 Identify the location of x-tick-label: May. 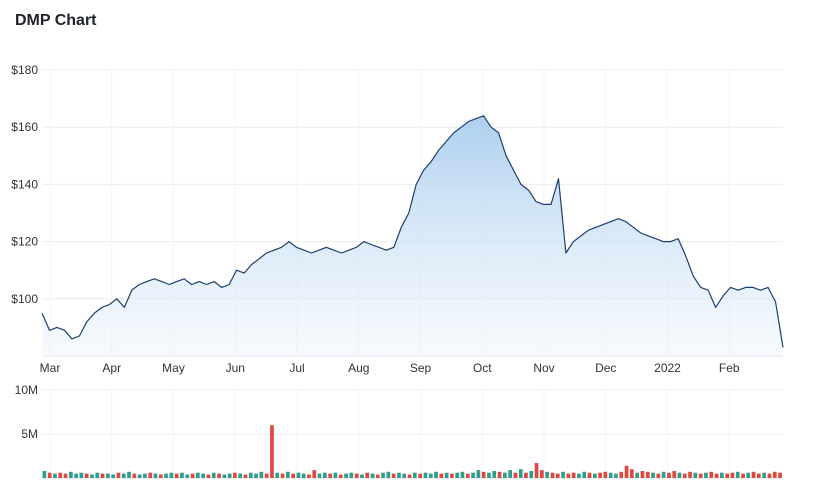
(173, 368).